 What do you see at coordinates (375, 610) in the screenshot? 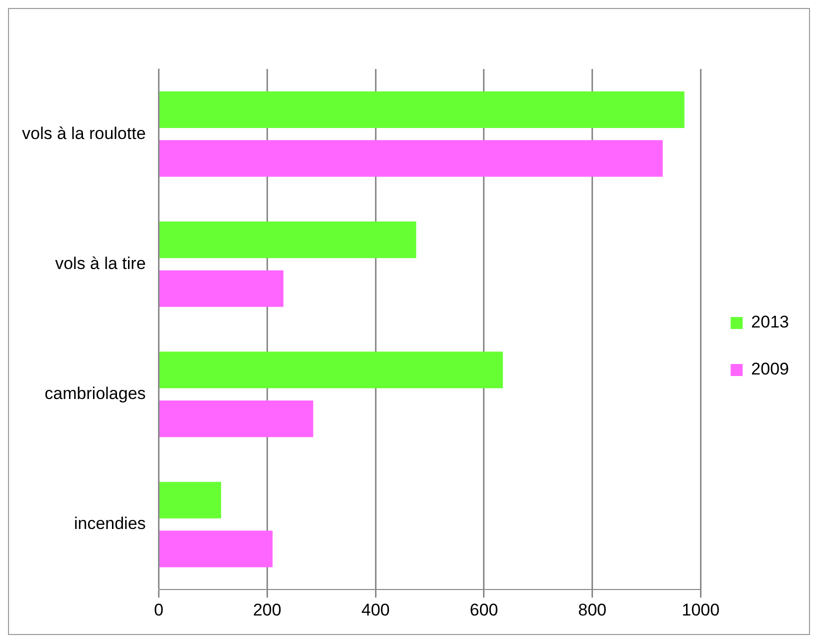
I see `x-tick-label: 400` at bounding box center [375, 610].